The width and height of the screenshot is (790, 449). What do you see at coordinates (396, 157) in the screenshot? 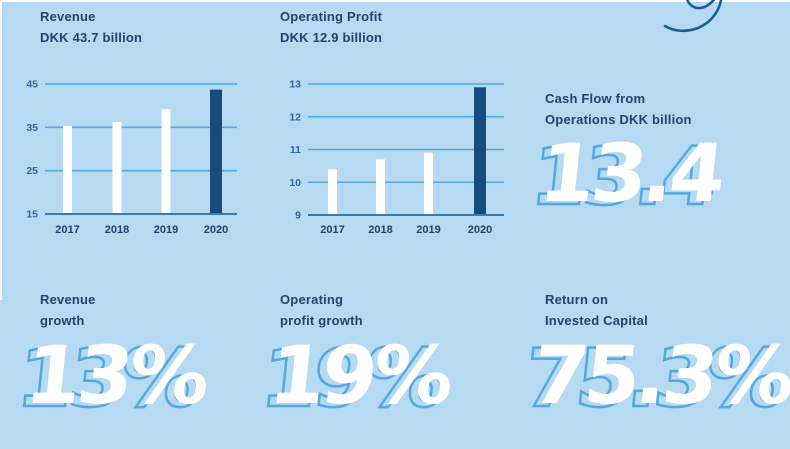
I see `operating-profit-bar-chart: 9 10 11 12 13 2017 2018 2019 2020` at bounding box center [396, 157].